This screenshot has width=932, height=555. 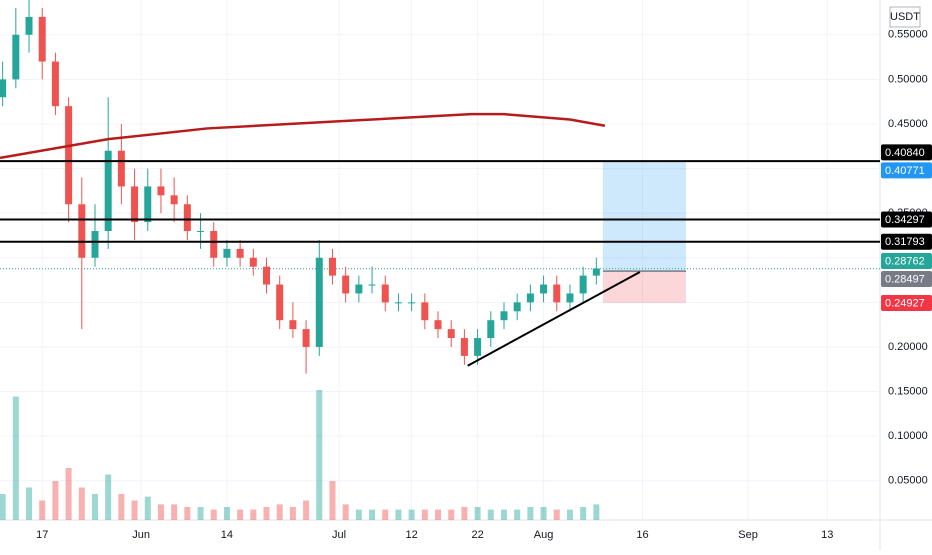 What do you see at coordinates (642, 535) in the screenshot?
I see `x-tick-label: 16` at bounding box center [642, 535].